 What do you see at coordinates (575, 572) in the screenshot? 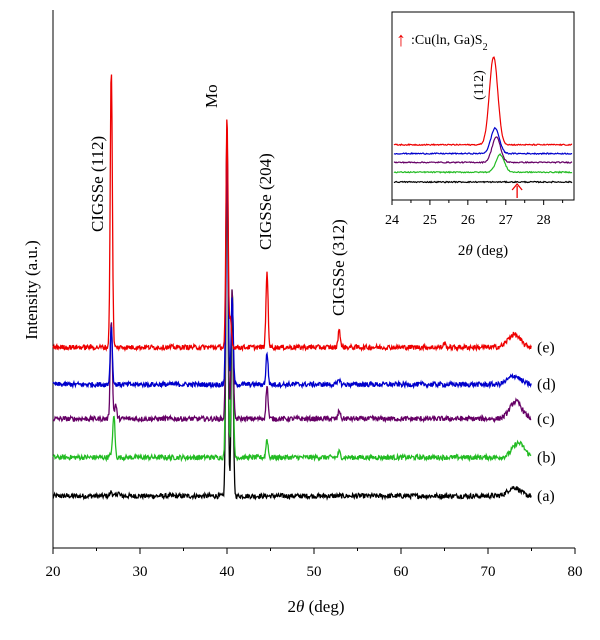
I see `main-x-tick-label: 80` at bounding box center [575, 572].